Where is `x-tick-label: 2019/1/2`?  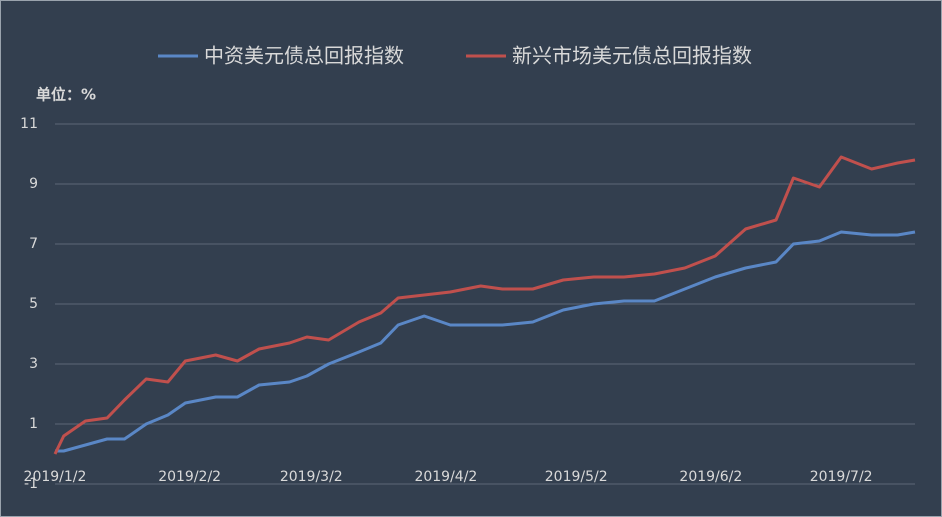
x-tick-label: 2019/1/2 is located at coordinates (55, 477).